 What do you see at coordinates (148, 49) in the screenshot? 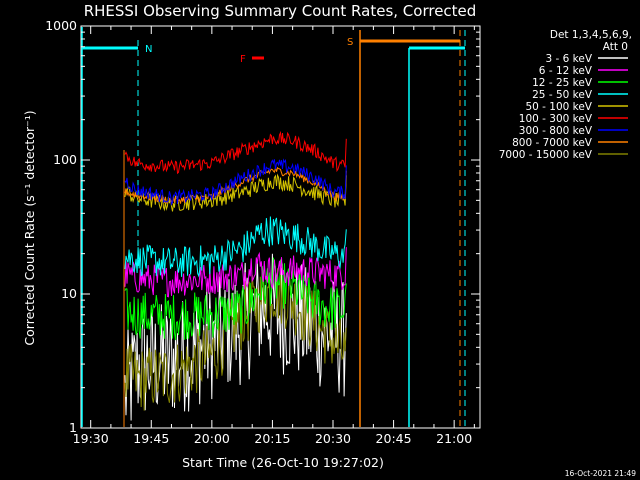
I see `night-label: N` at bounding box center [148, 49].